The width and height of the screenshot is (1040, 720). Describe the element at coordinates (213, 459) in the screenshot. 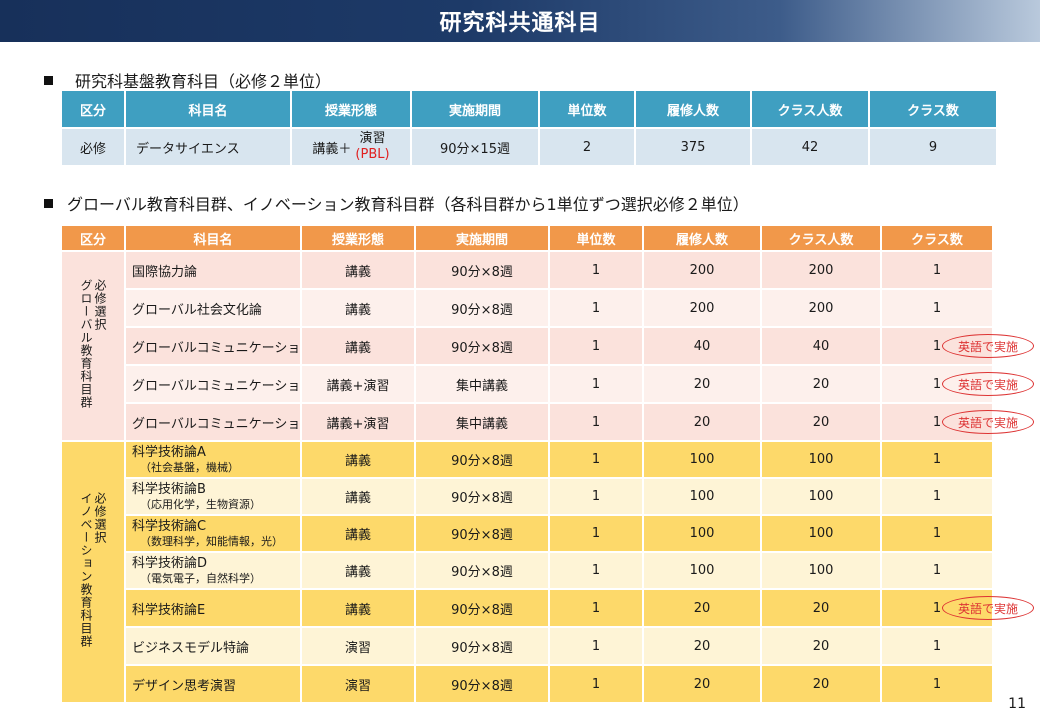

I see `cell-course-name: 科学技術論A （社会基盤，機械）` at that location.